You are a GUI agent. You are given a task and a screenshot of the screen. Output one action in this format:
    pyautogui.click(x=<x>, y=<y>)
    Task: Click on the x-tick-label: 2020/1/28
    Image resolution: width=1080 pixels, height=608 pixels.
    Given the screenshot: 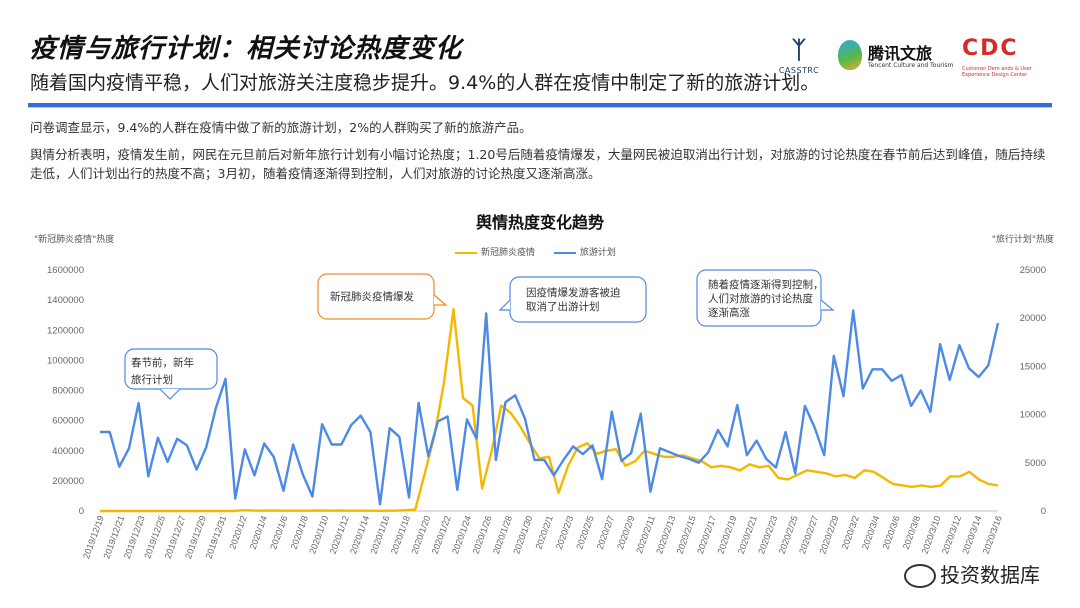 What is the action you would take?
    pyautogui.click(x=502, y=534)
    